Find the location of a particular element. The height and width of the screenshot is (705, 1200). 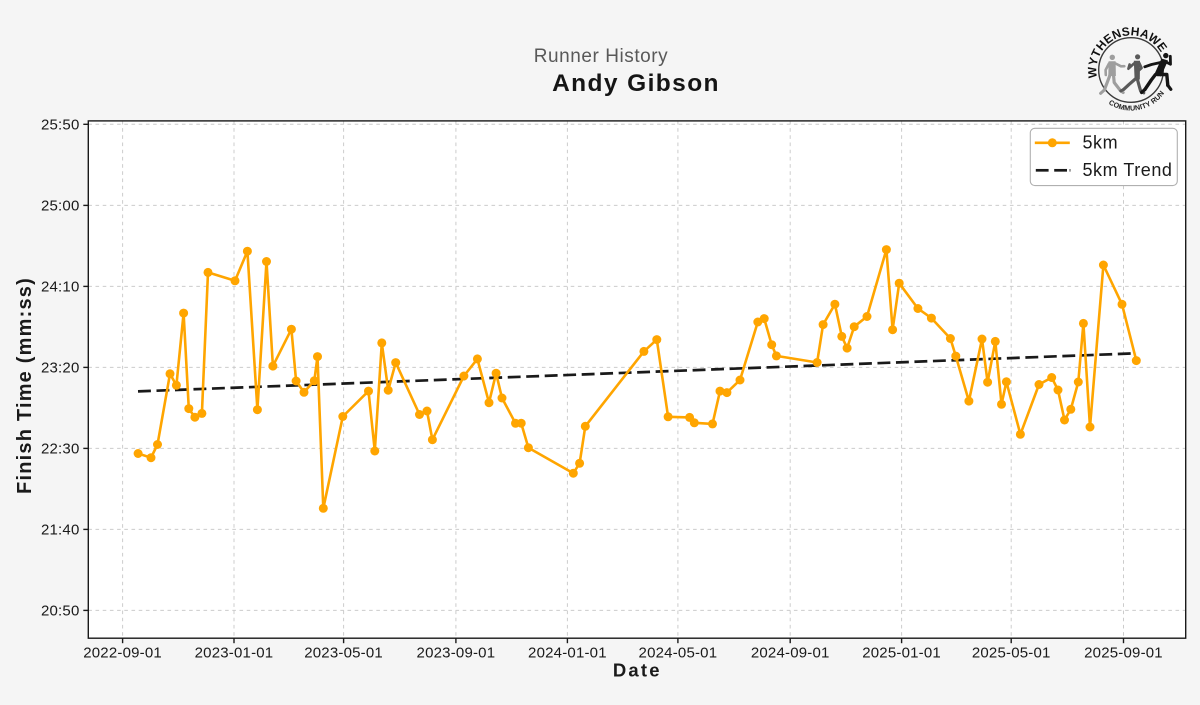

svg-text: 22:30 is located at coordinates (60, 449).